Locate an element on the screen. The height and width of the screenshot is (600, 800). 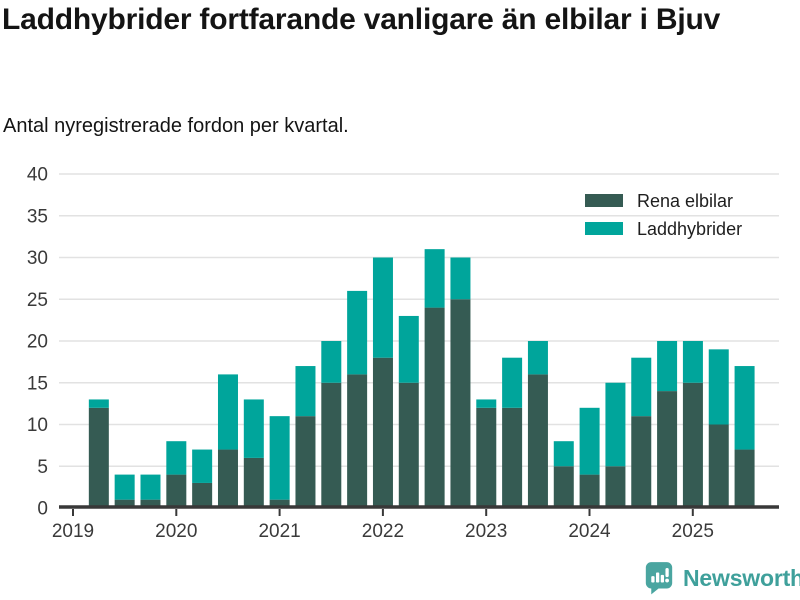
bar-2022-q2-laddhybrider is located at coordinates (408, 349).